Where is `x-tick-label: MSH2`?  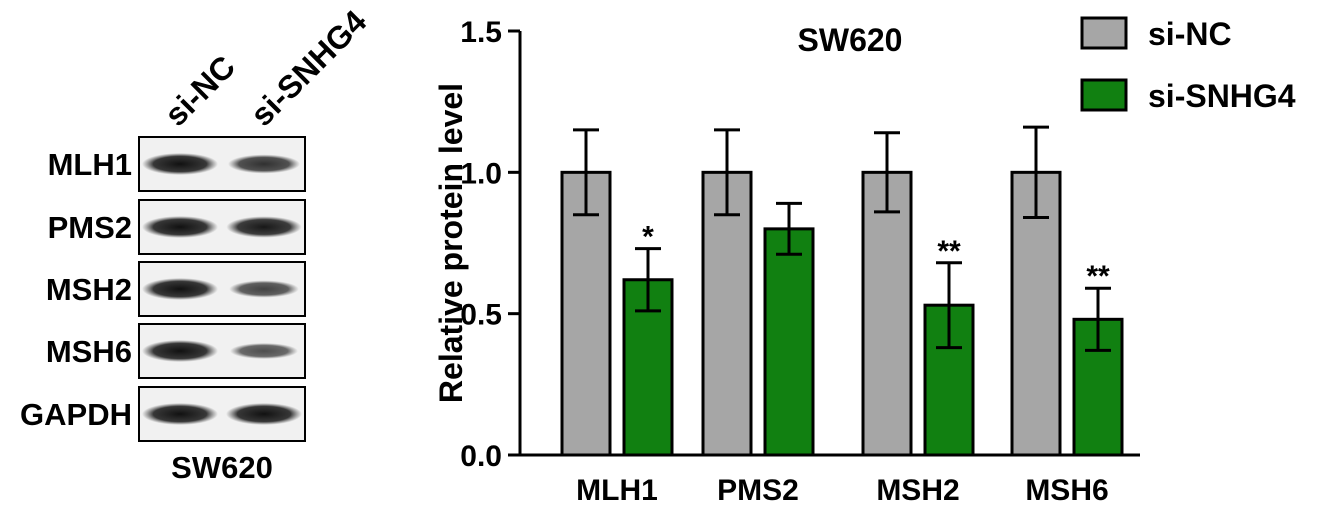
x-tick-label: MSH2 is located at coordinates (917, 490).